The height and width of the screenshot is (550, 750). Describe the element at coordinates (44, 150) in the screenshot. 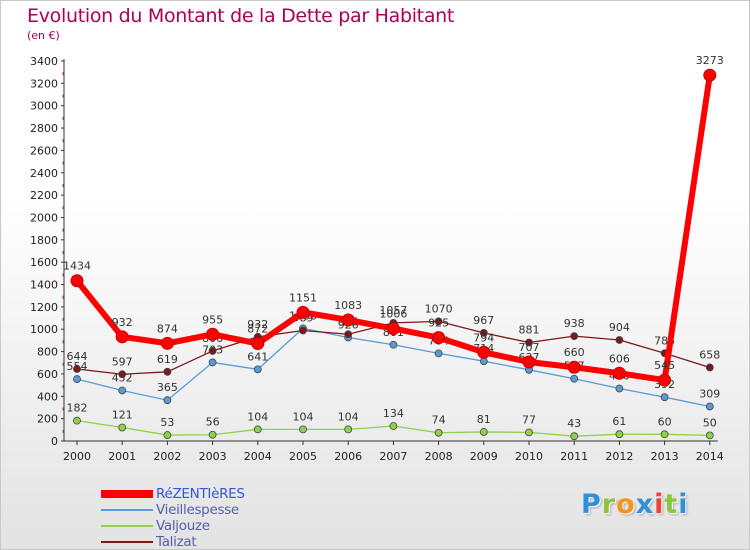

I see `y-tick-label: 2600` at that location.